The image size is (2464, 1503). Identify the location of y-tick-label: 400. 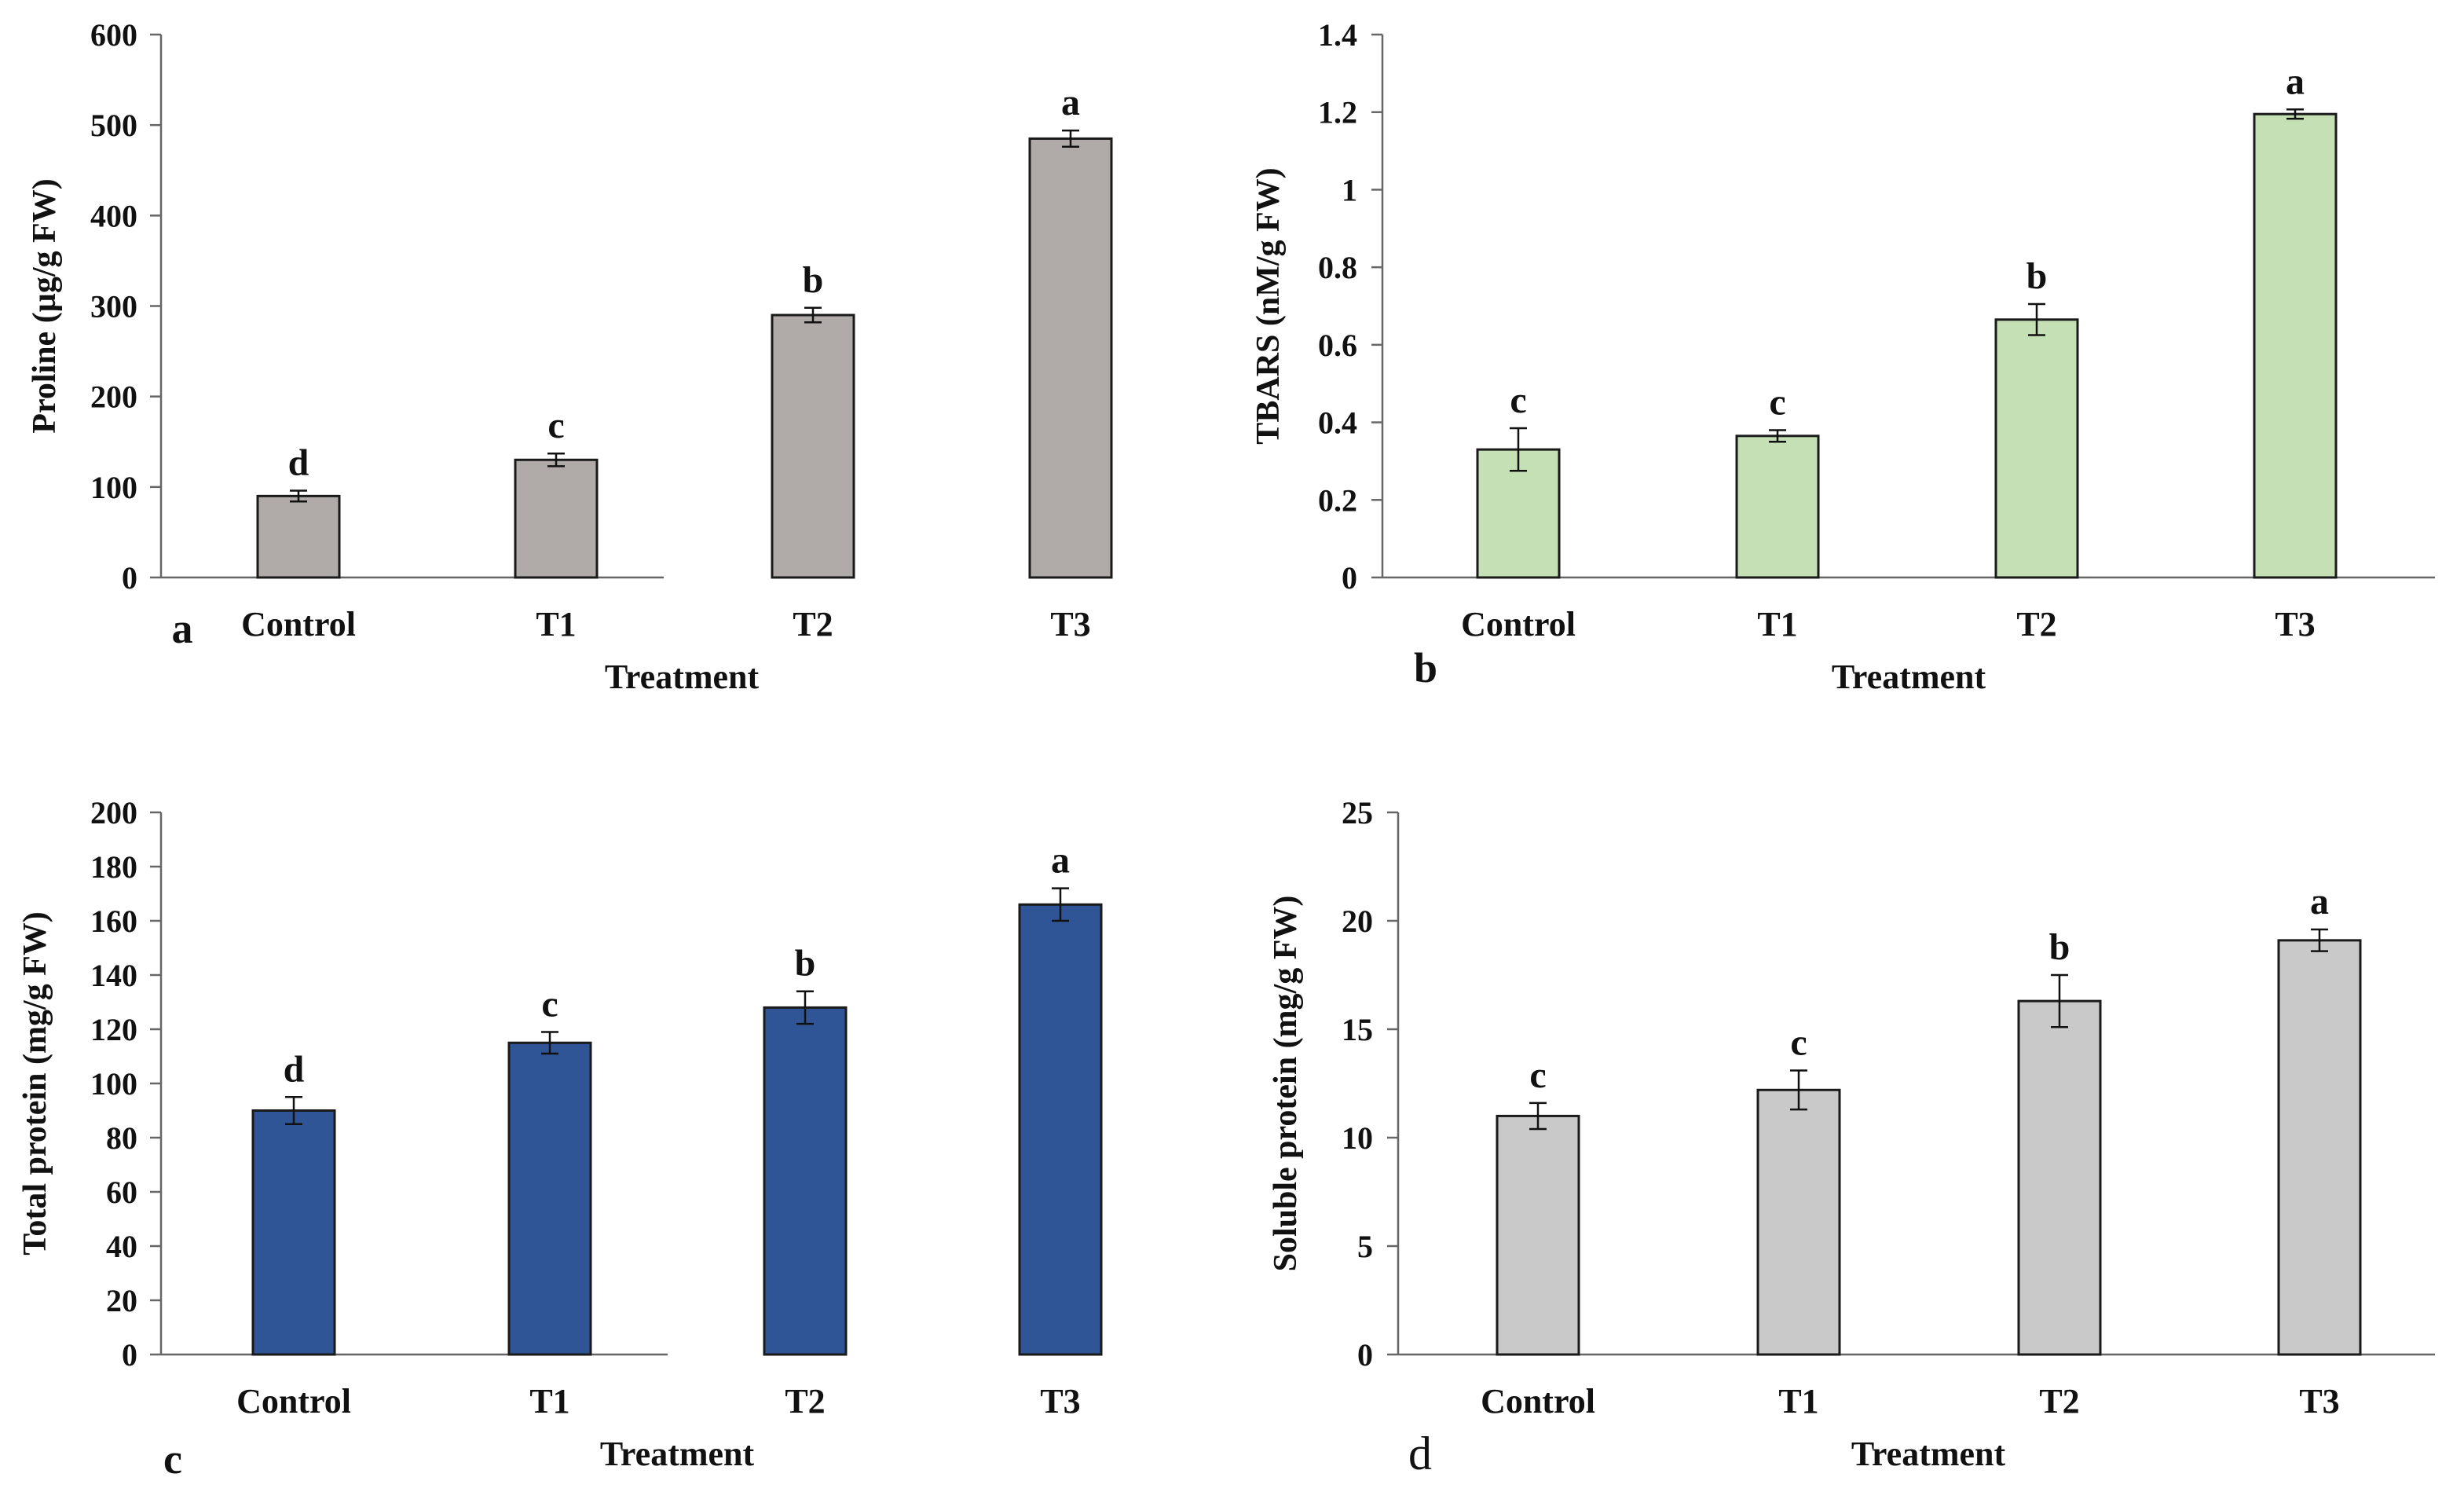
(113, 215).